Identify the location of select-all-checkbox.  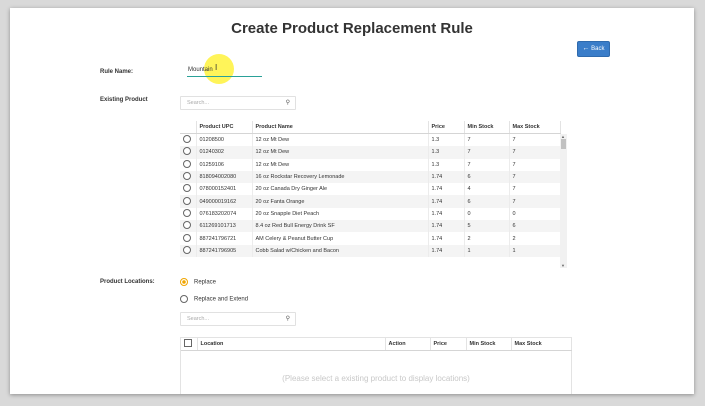
(188, 343).